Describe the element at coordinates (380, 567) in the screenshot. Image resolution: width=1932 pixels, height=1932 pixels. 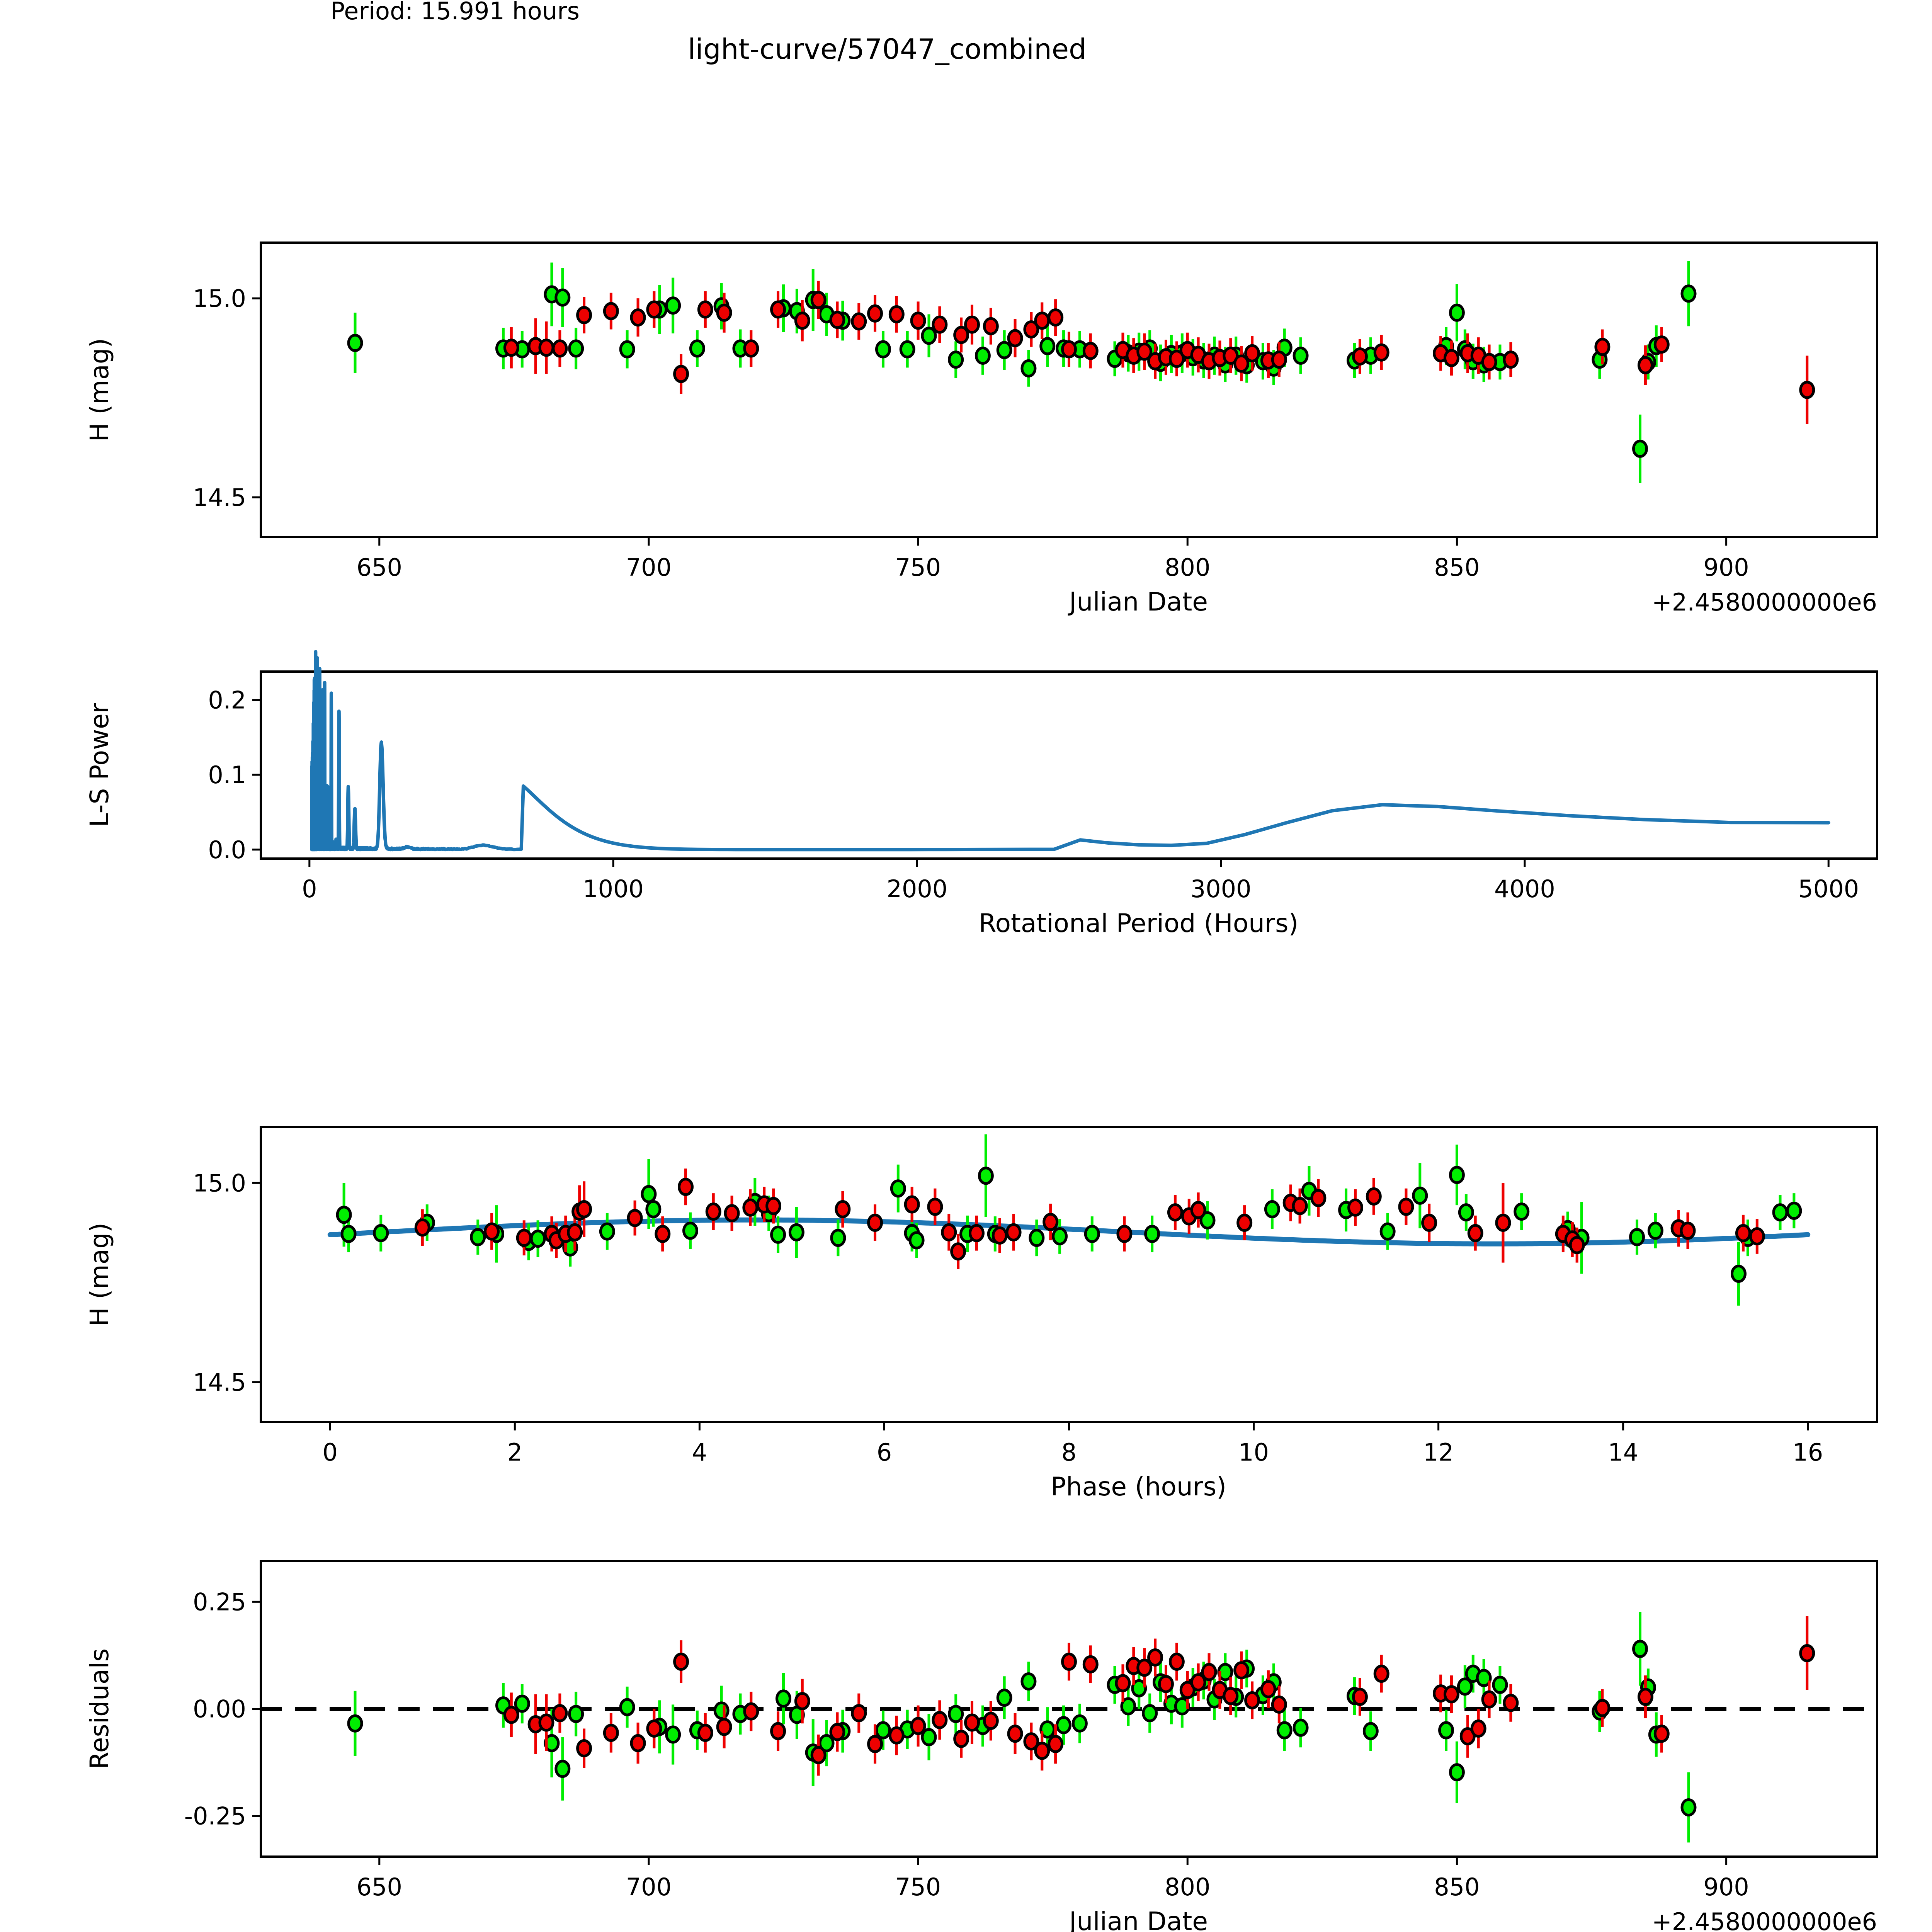
I see `light-curve-xtick-label: 650` at that location.